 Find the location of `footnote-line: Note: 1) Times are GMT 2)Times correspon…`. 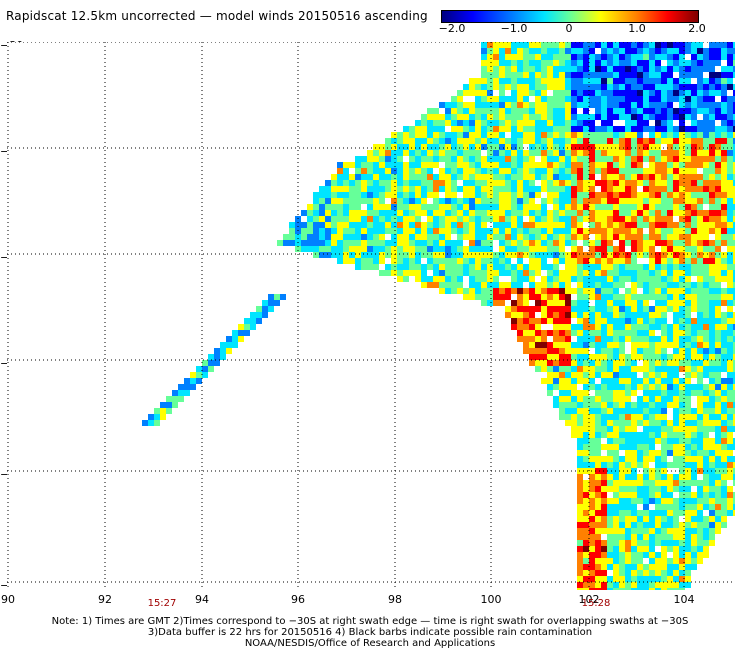

footnote-line: Note: 1) Times are GMT 2)Times correspon… is located at coordinates (370, 621).